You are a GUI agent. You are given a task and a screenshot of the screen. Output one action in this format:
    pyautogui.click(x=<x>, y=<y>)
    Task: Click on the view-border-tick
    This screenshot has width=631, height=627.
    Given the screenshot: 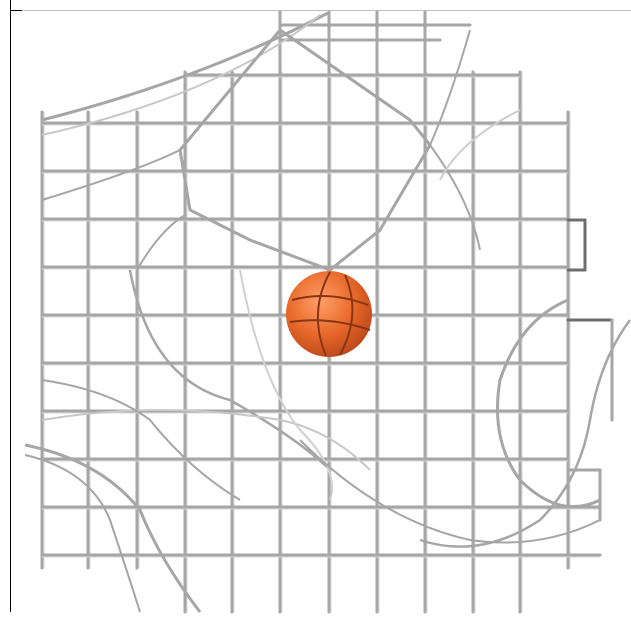 What is the action you would take?
    pyautogui.click(x=16, y=10)
    